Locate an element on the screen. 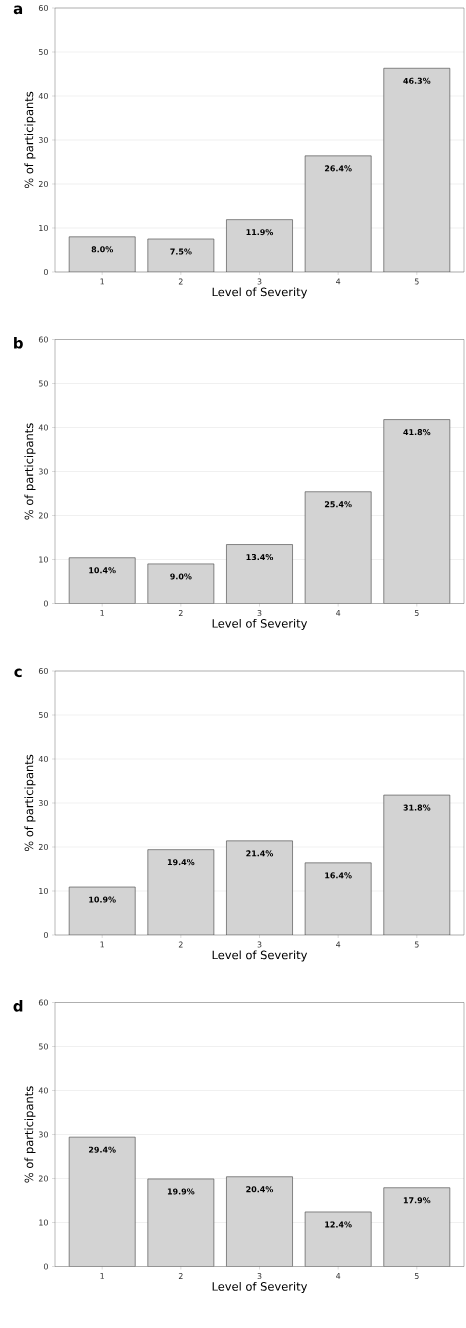 The width and height of the screenshot is (466, 1328). chart-title: d is located at coordinates (18, 1006).